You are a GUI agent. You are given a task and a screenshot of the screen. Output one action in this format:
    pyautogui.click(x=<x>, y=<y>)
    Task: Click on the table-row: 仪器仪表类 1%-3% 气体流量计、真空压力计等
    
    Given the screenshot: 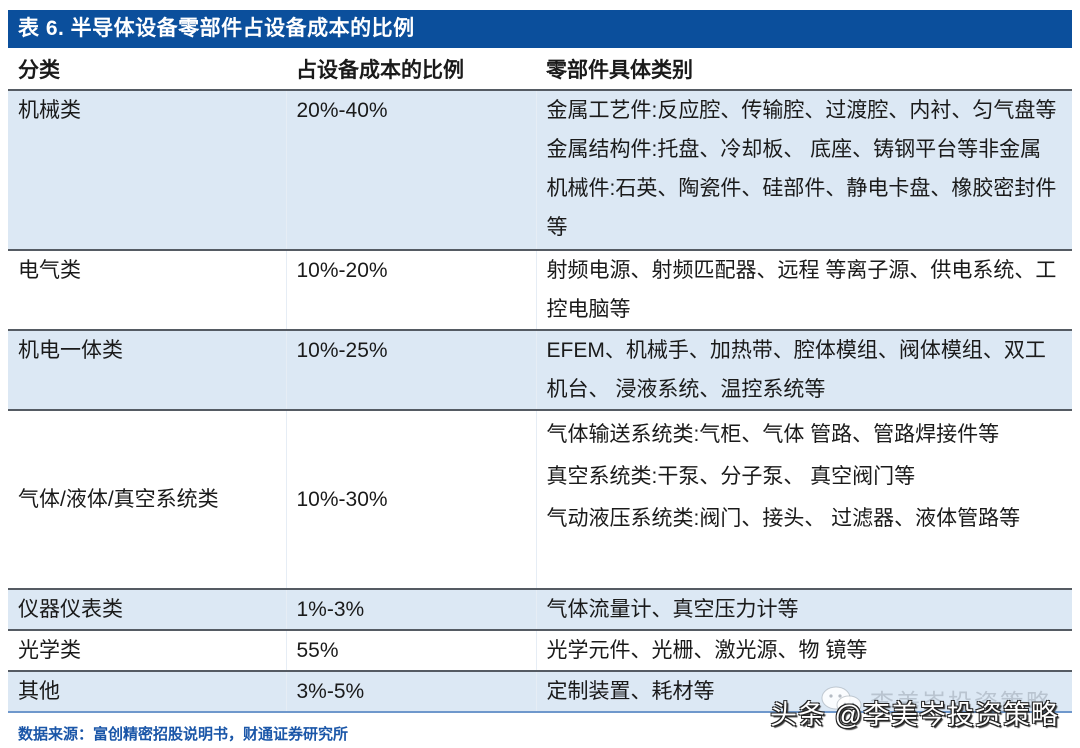 What is the action you would take?
    pyautogui.click(x=540, y=610)
    